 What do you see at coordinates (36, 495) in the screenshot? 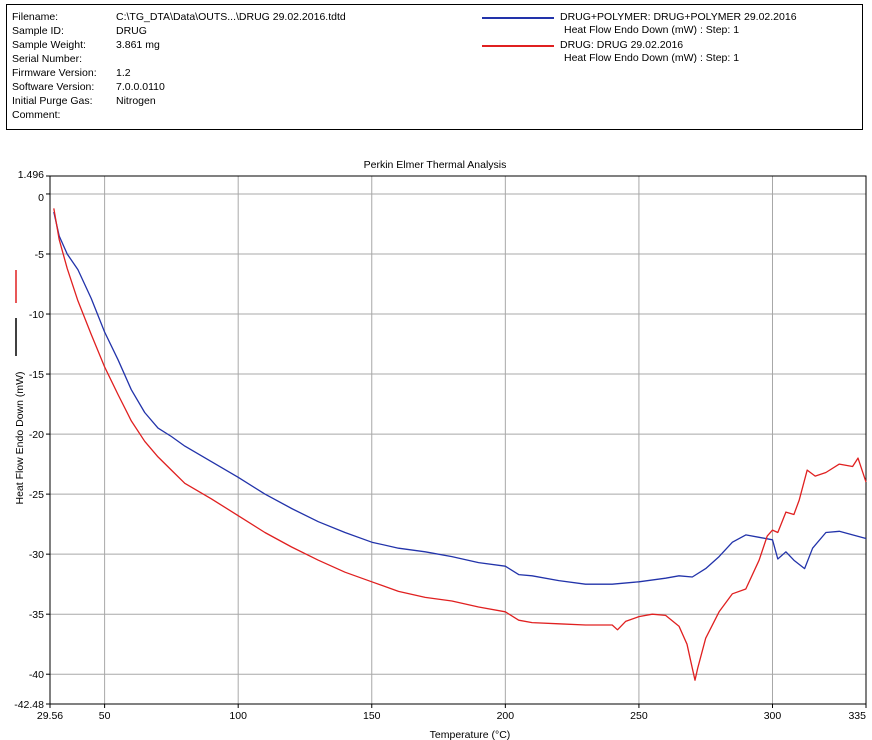
I see `y-tick-label: -25` at bounding box center [36, 495].